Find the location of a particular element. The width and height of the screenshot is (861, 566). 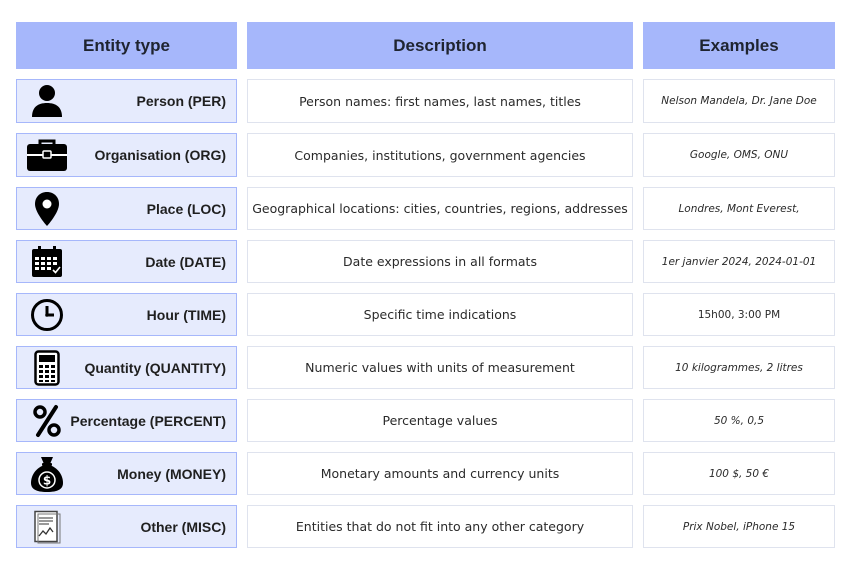

briefcase-icon is located at coordinates (47, 155).